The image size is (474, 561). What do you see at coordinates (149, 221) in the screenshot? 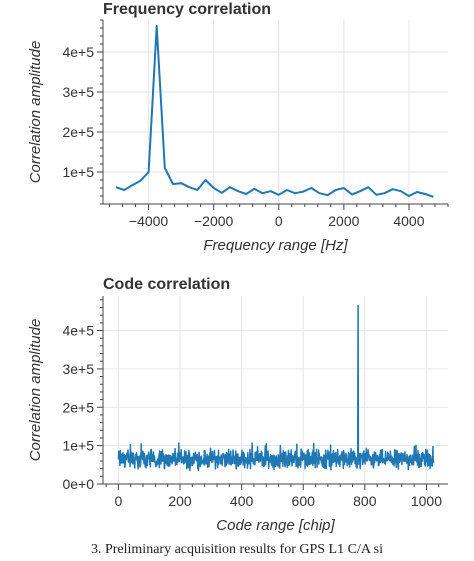
I see `x-tick-label: −4000` at bounding box center [149, 221].